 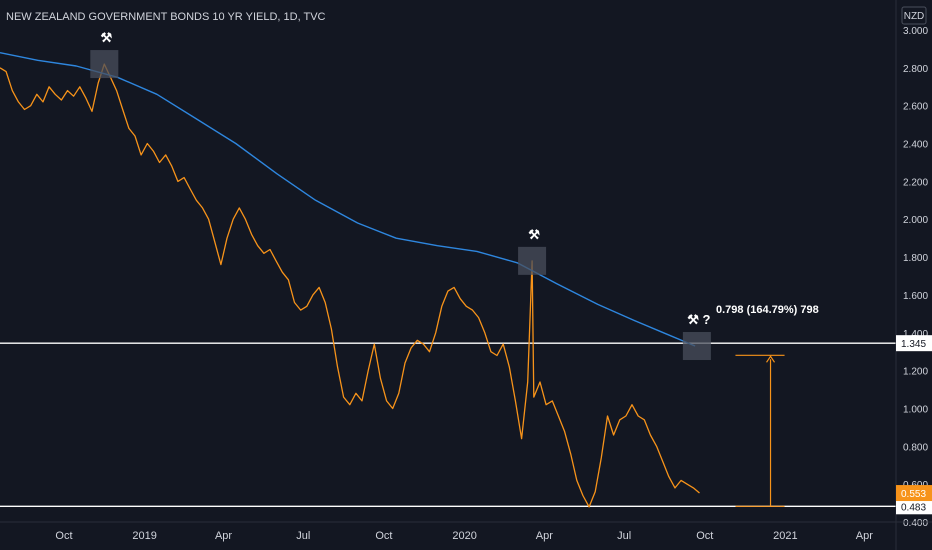 I want to click on y-tick-label: 1.000, so click(x=915, y=409).